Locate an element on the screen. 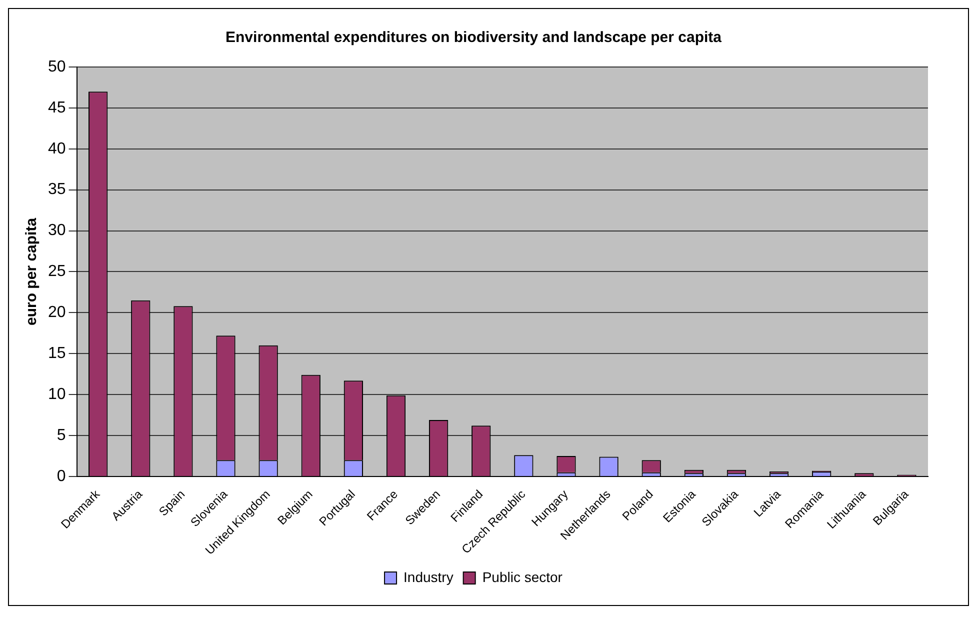  y-tick-label: 0 is located at coordinates (61, 476).